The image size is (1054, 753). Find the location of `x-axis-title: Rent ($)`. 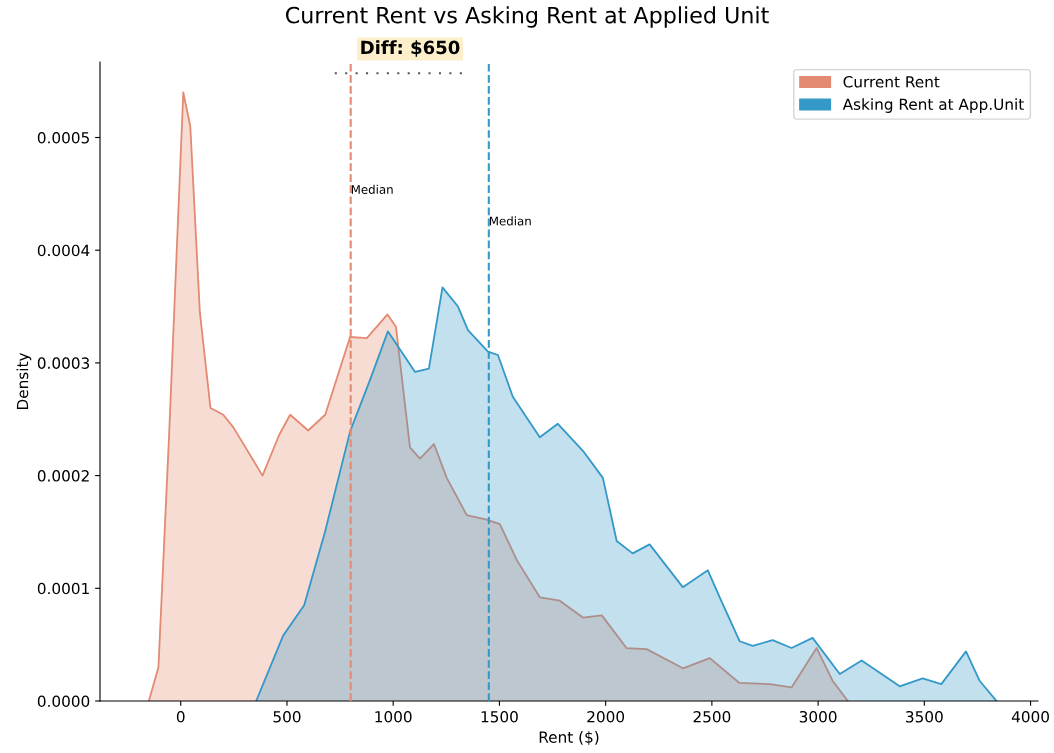

x-axis-title: Rent ($) is located at coordinates (569, 738).